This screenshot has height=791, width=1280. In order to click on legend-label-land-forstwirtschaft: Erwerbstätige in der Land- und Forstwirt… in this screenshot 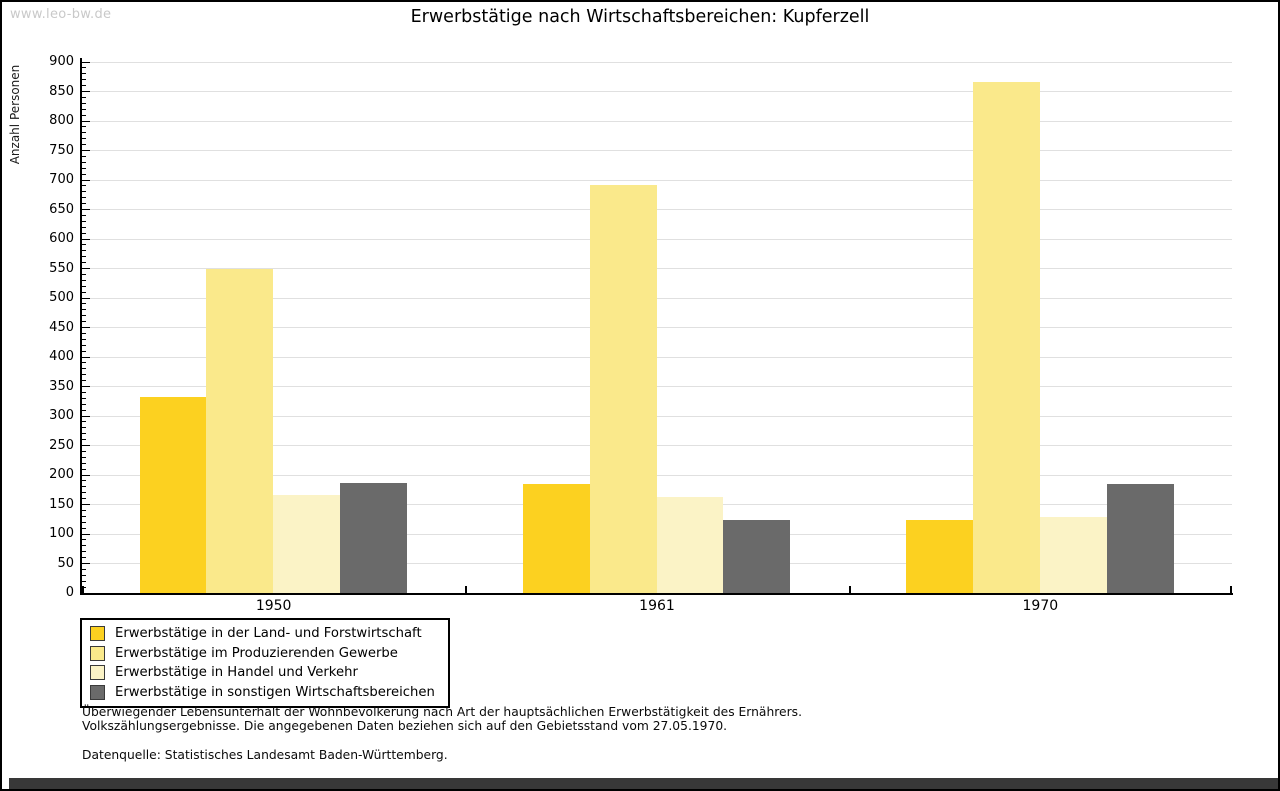, I will do `click(268, 634)`.